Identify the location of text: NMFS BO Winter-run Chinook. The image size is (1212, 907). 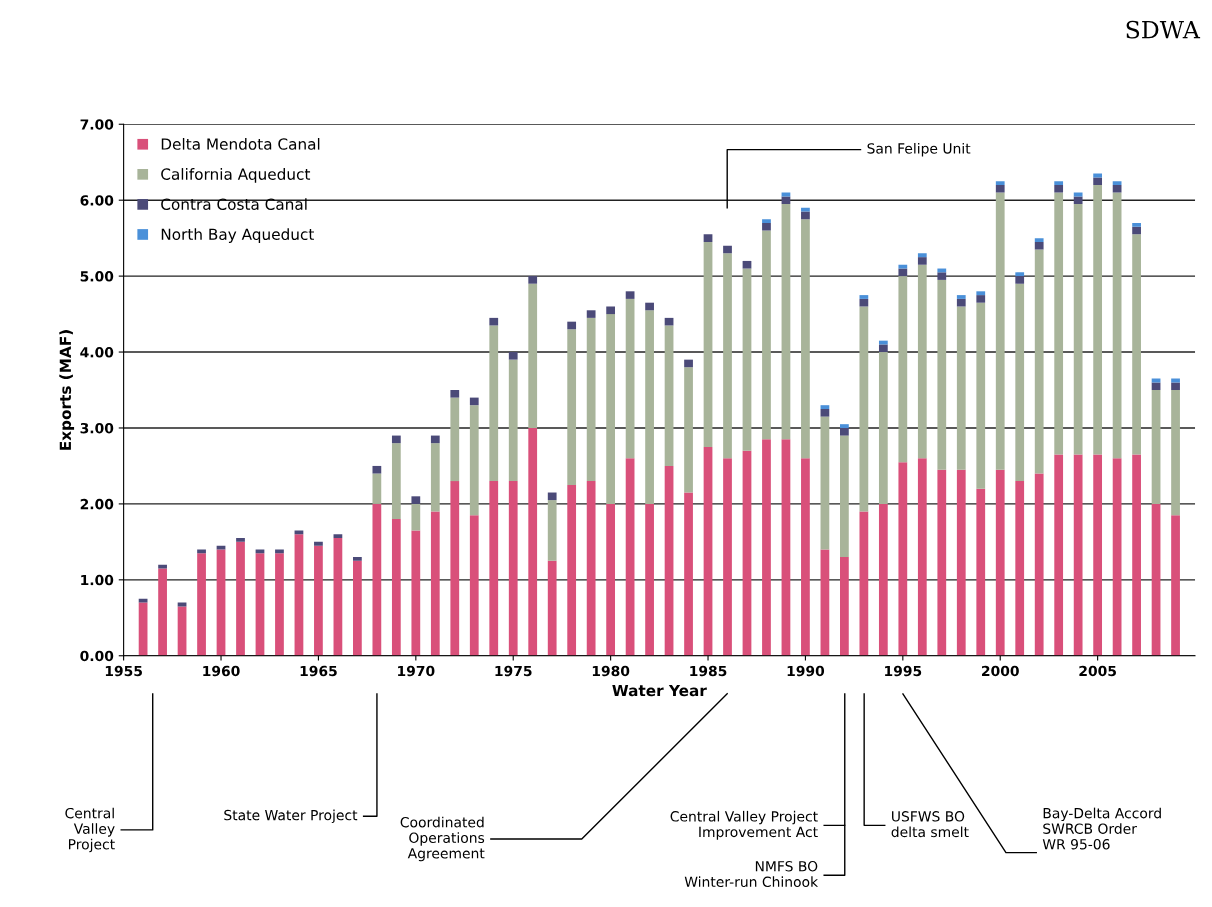
(751, 874).